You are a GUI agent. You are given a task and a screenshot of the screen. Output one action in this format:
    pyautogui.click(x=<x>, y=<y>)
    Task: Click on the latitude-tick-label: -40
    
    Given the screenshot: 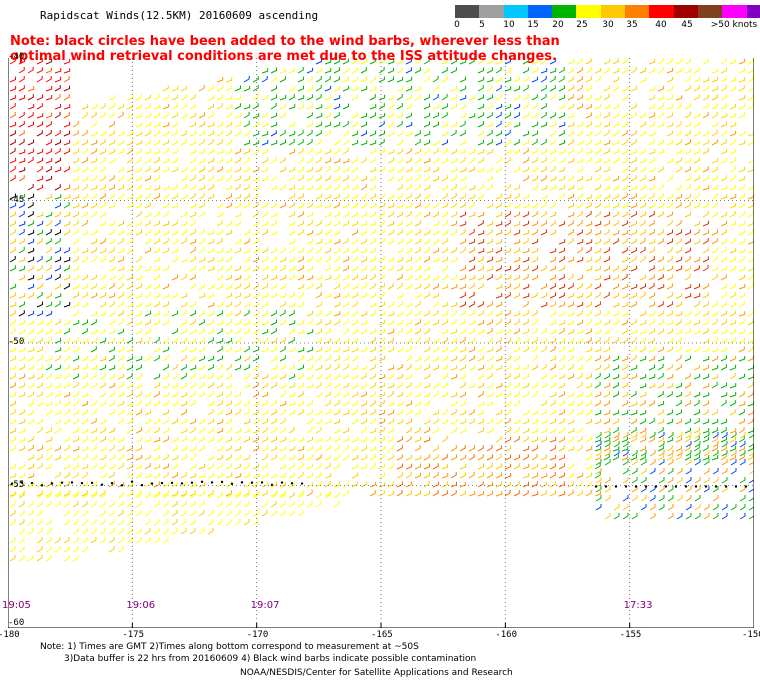 What is the action you would take?
    pyautogui.click(x=16, y=57)
    